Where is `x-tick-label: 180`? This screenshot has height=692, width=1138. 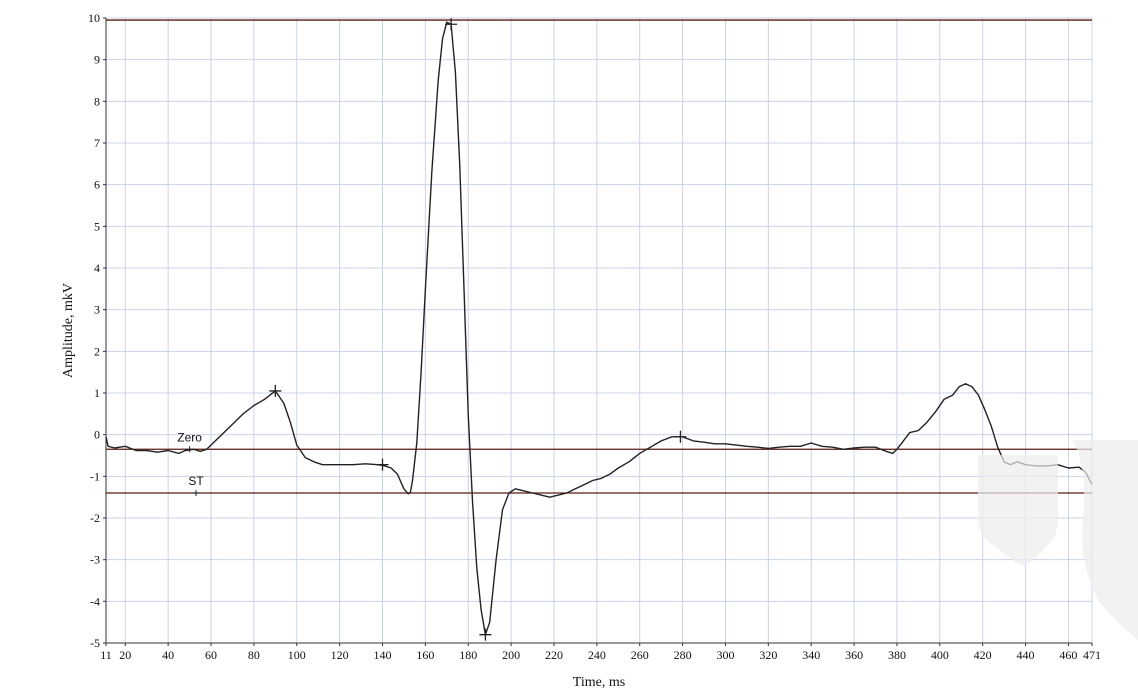 x-tick-label: 180 is located at coordinates (468, 655).